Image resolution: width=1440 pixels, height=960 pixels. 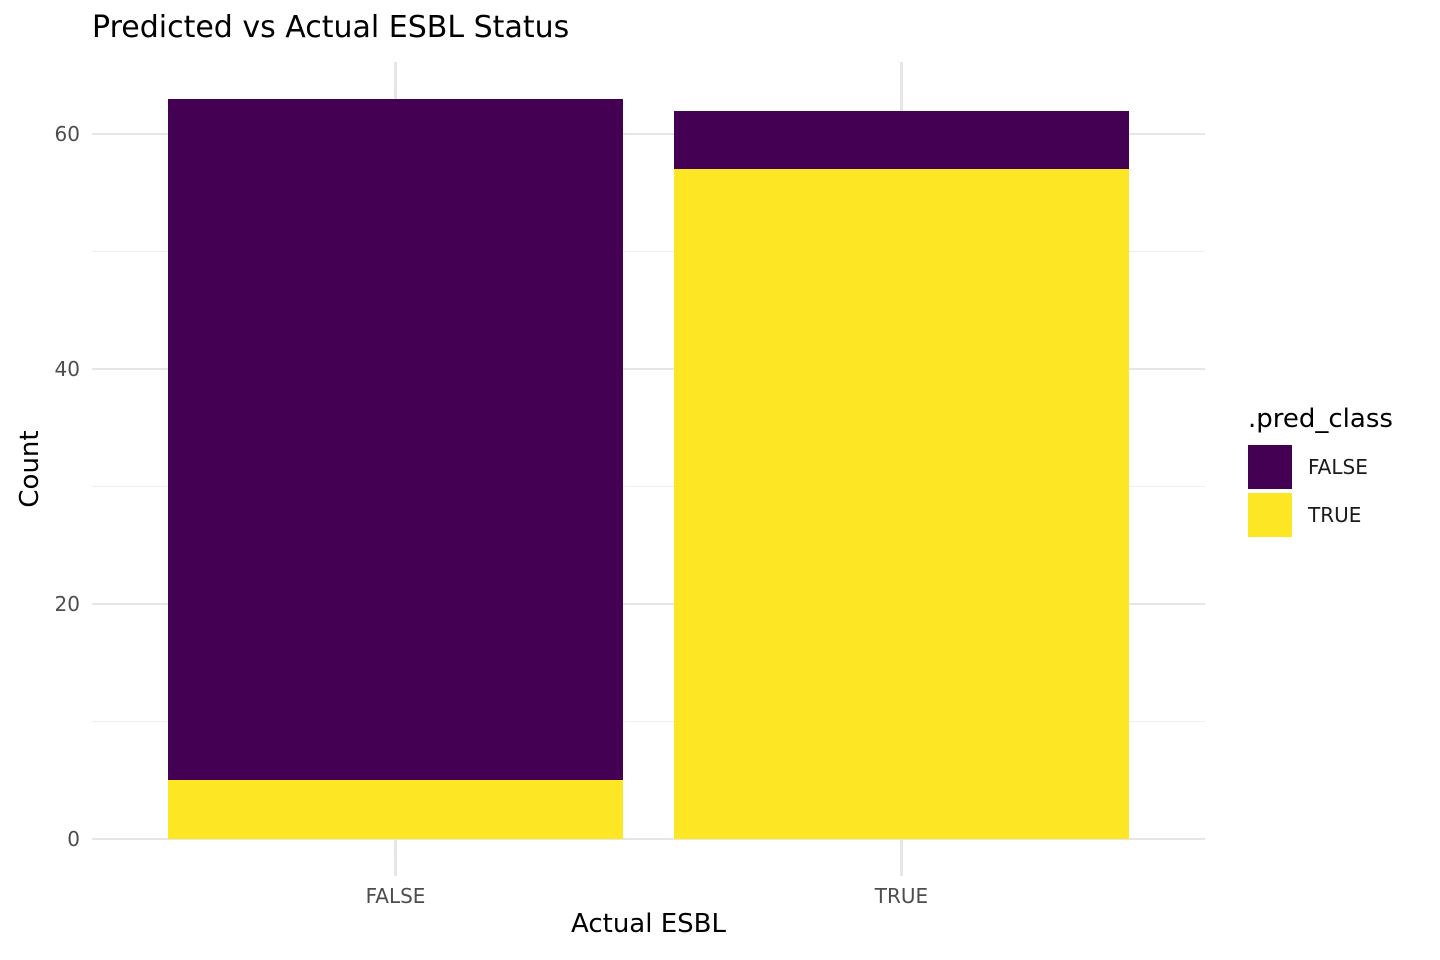 I want to click on x-tick-label-FALSE: FALSE, so click(x=395, y=896).